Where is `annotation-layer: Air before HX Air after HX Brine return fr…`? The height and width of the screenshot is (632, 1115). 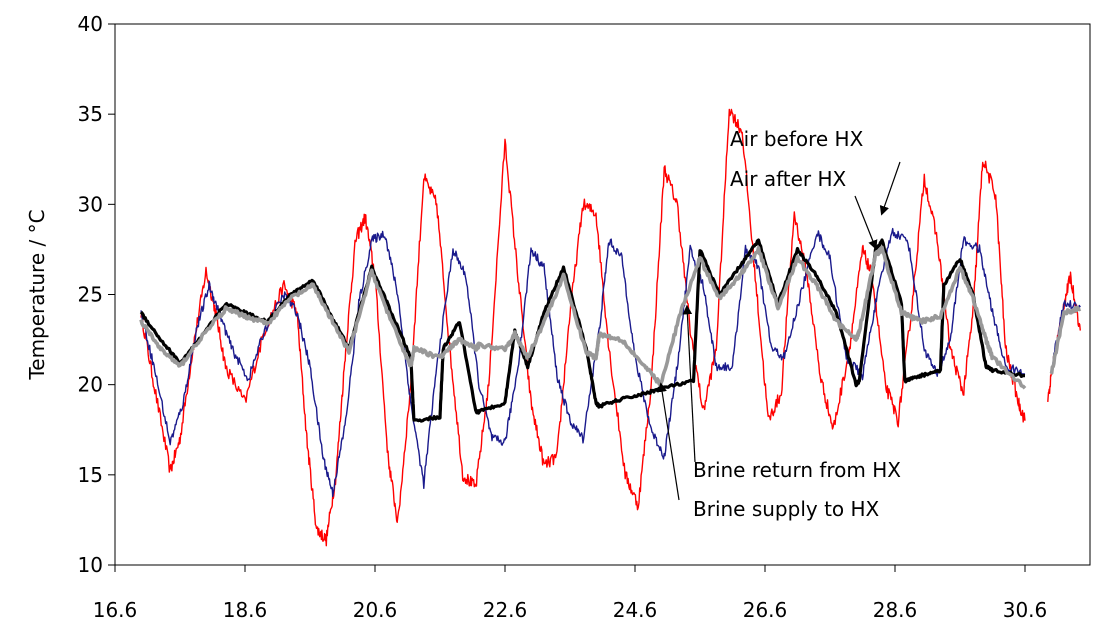 annotation-layer: Air before HX Air after HX Brine return fr… is located at coordinates (779, 324).